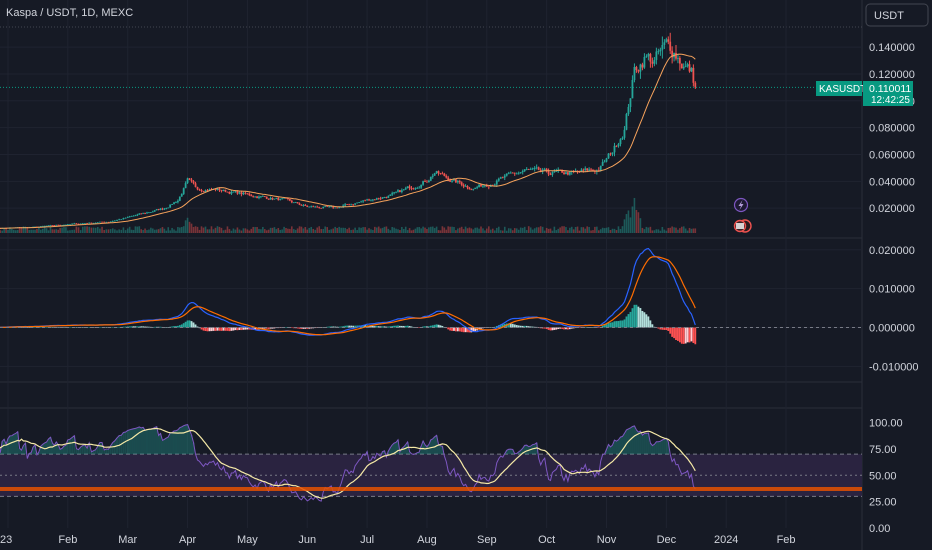 This screenshot has height=550, width=932. Describe the element at coordinates (894, 309) in the screenshot. I see `macd-axis: 0.020000 0.010000 0.000000 -0.010000` at that location.